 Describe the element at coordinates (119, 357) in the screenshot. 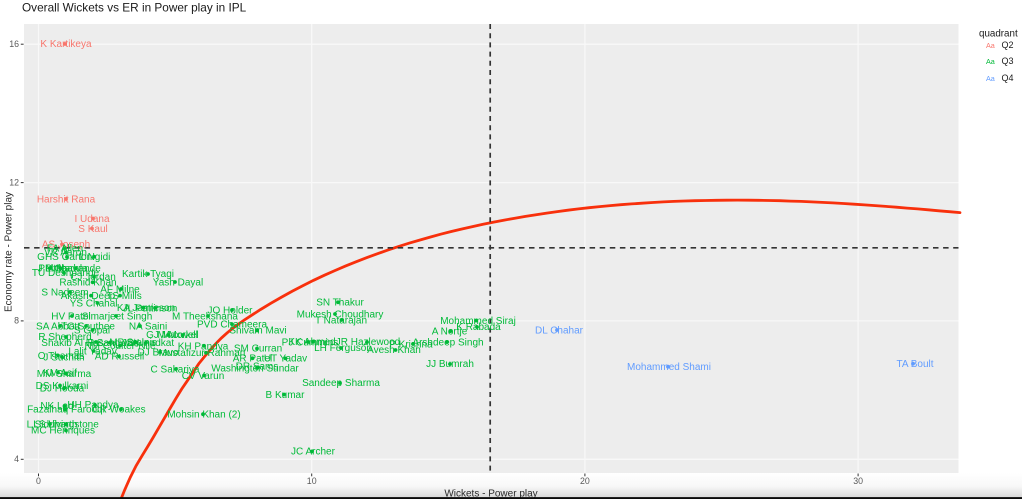

I see `svg-text: AD Russell` at that location.